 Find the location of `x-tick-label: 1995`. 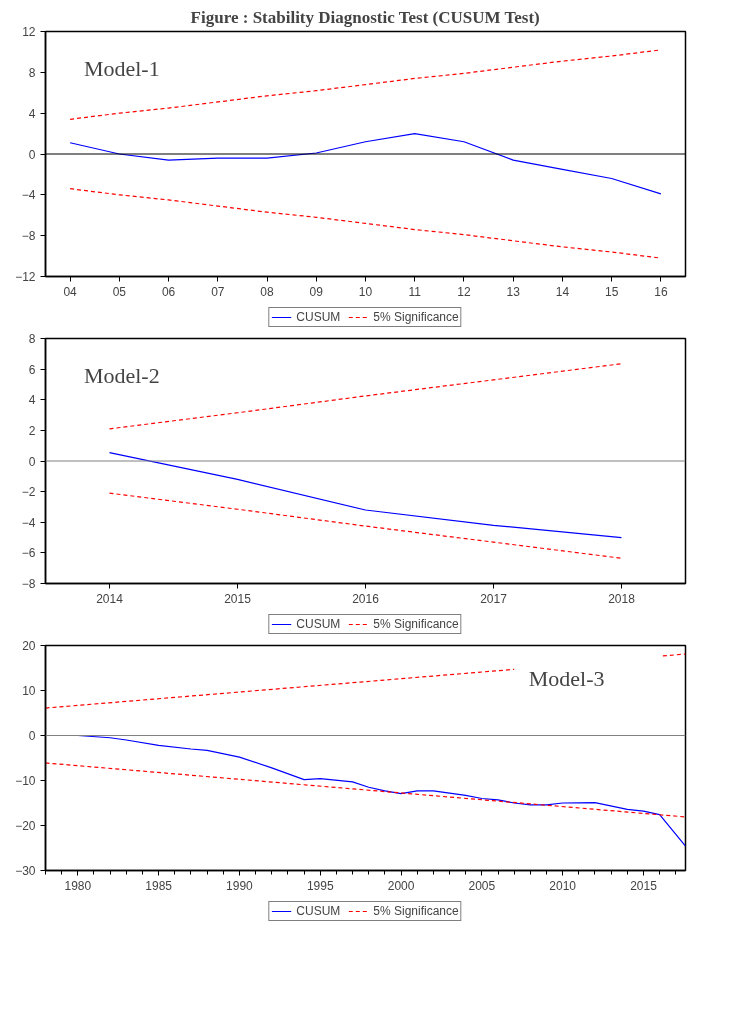

x-tick-label: 1995 is located at coordinates (320, 885).